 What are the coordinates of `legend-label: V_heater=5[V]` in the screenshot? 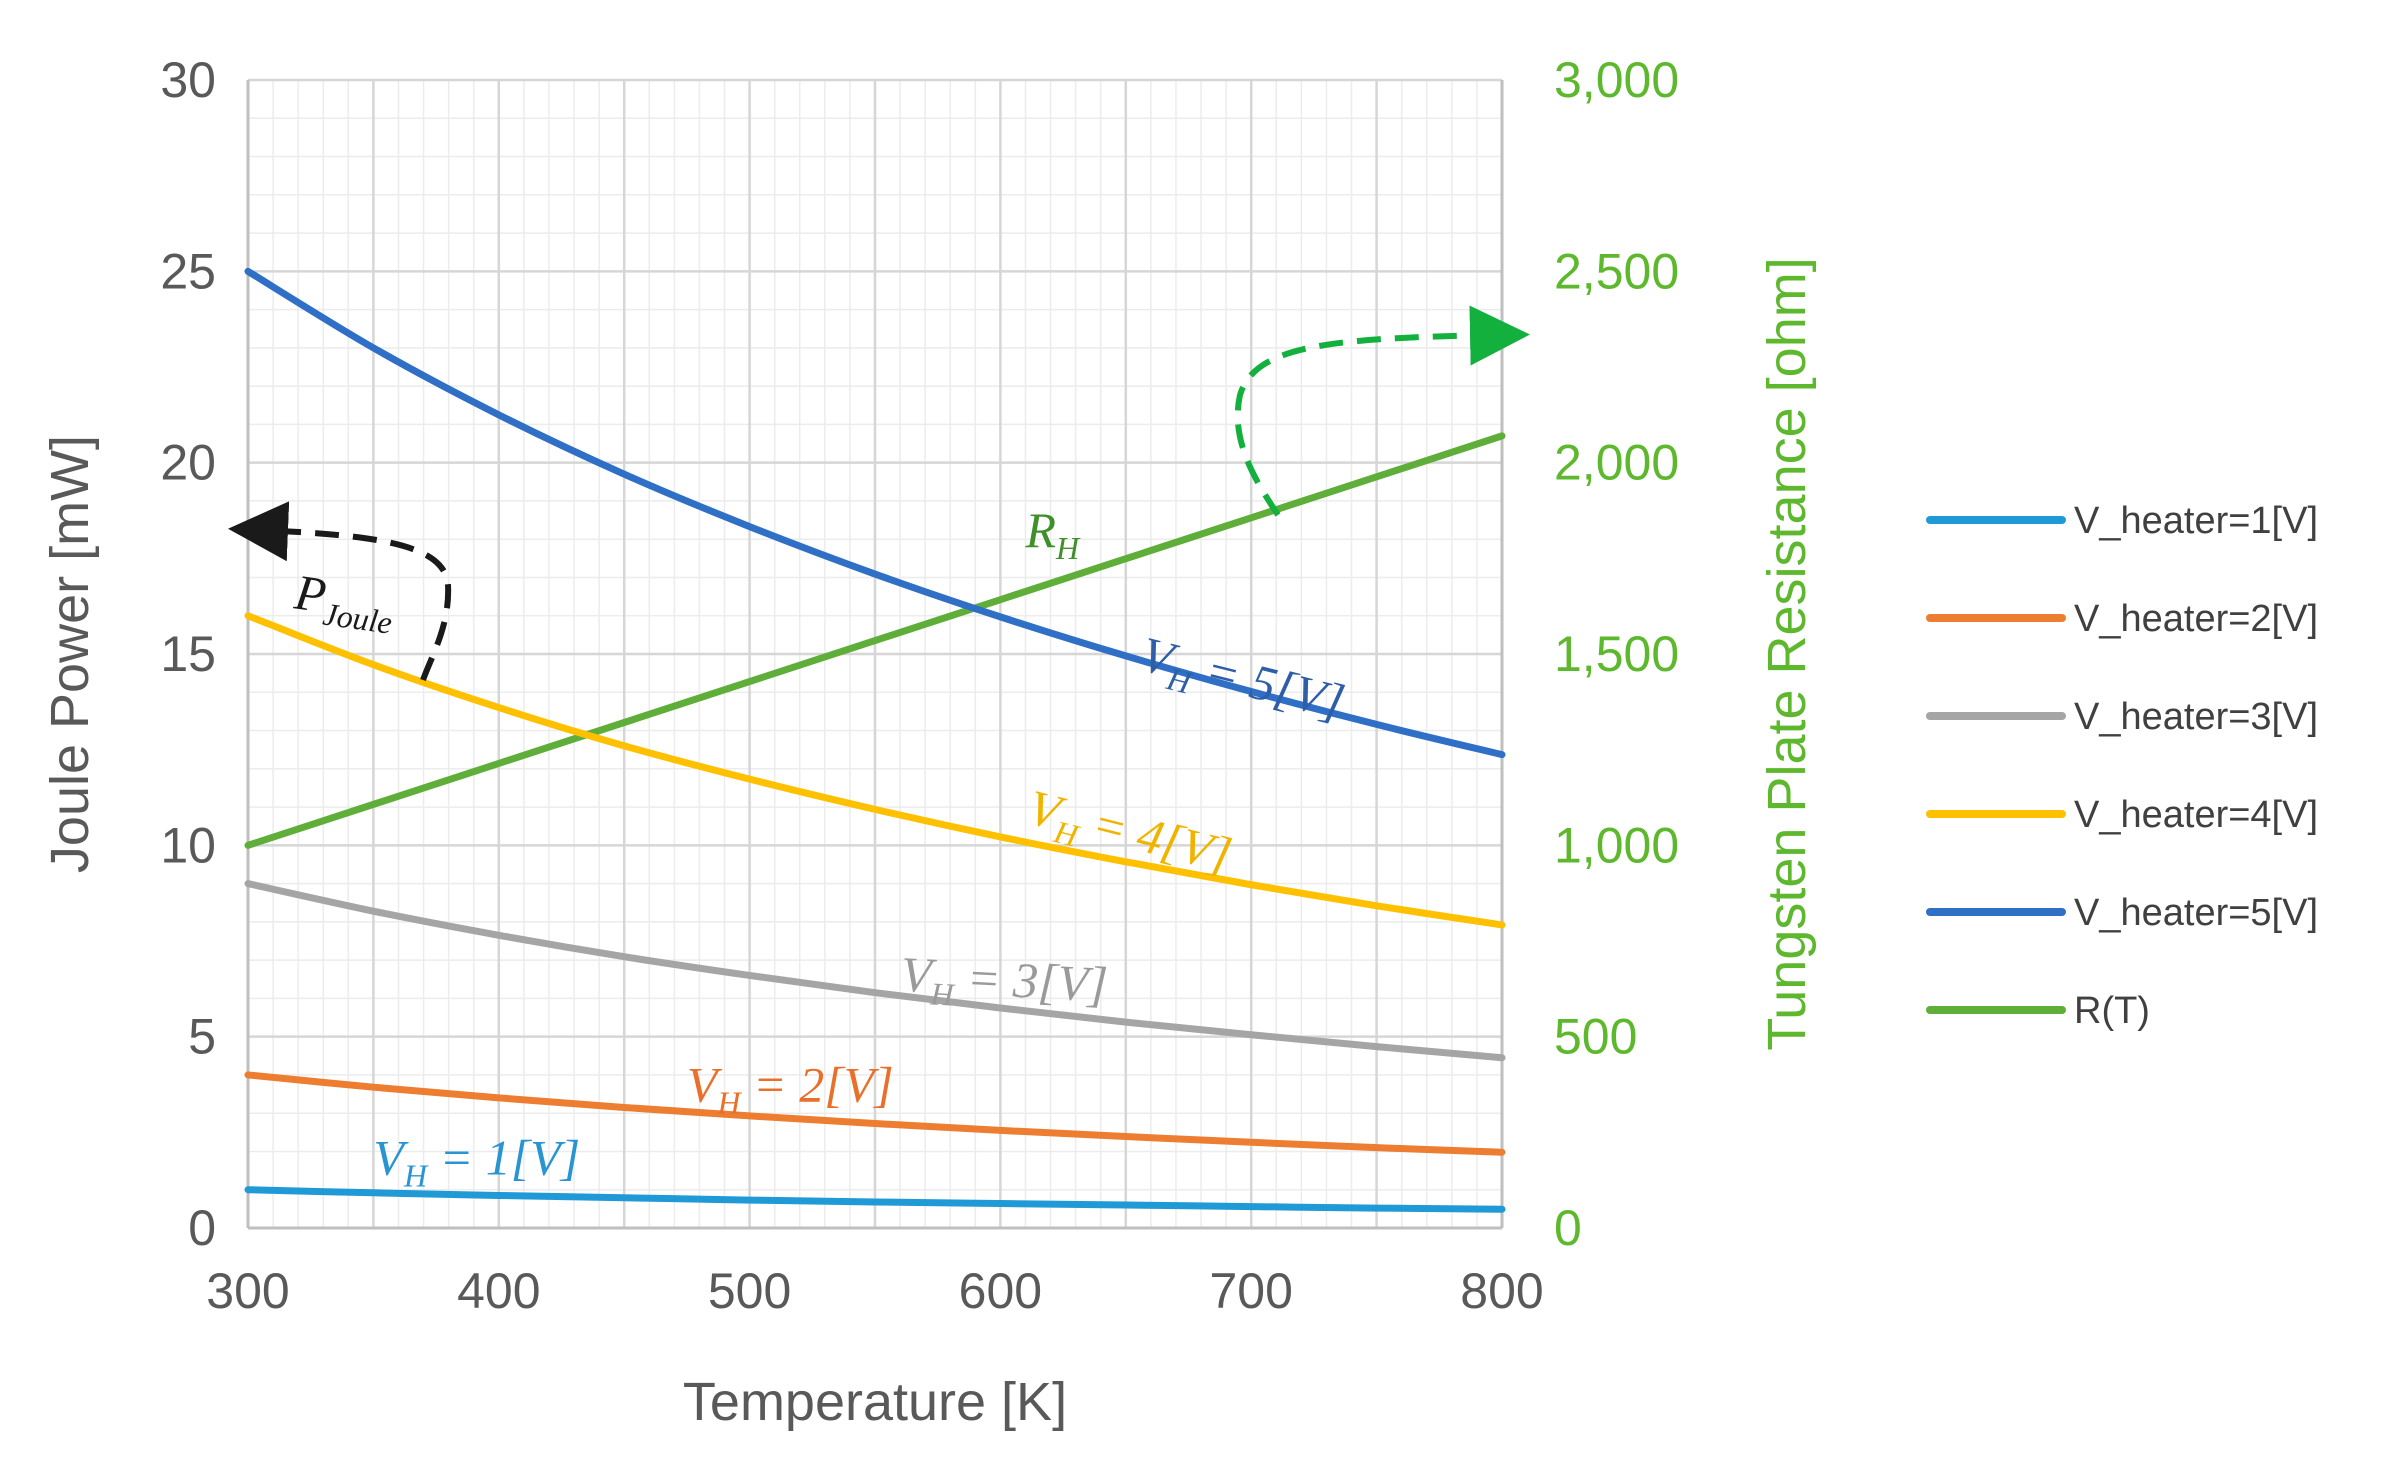 It's located at (2196, 913).